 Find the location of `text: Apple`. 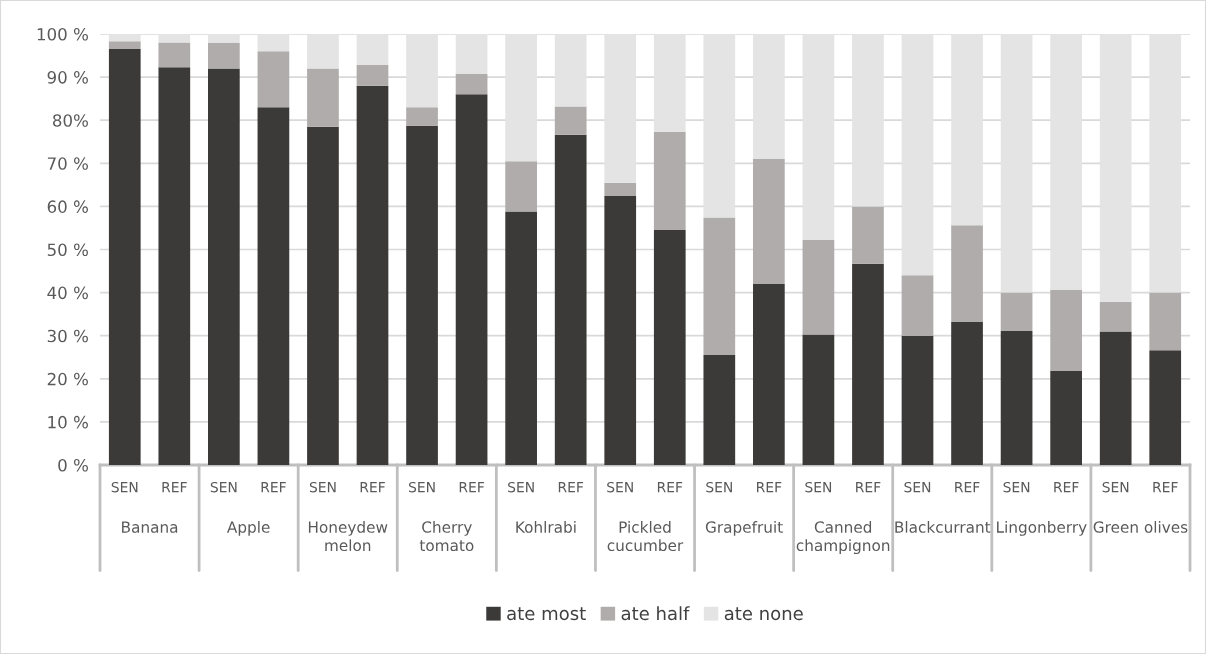

text: Apple is located at coordinates (248, 528).